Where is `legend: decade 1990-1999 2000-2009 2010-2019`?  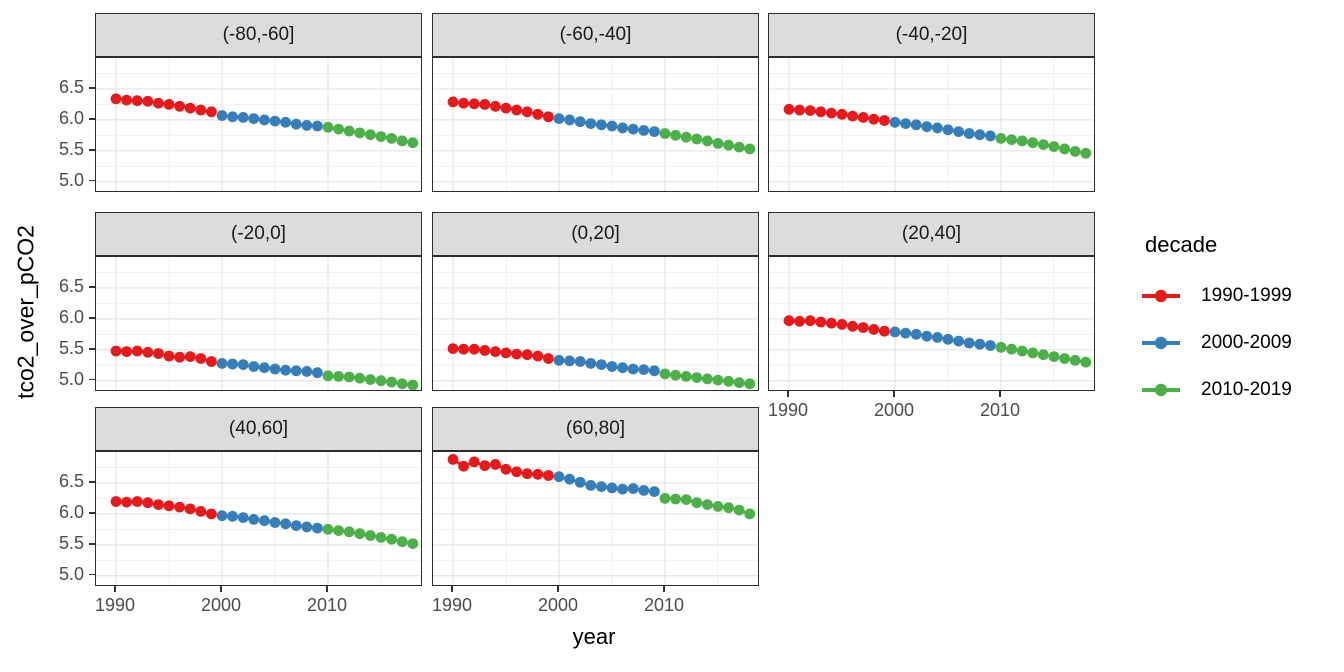 legend: decade 1990-1999 2000-2009 2010-2019 is located at coordinates (1216, 328).